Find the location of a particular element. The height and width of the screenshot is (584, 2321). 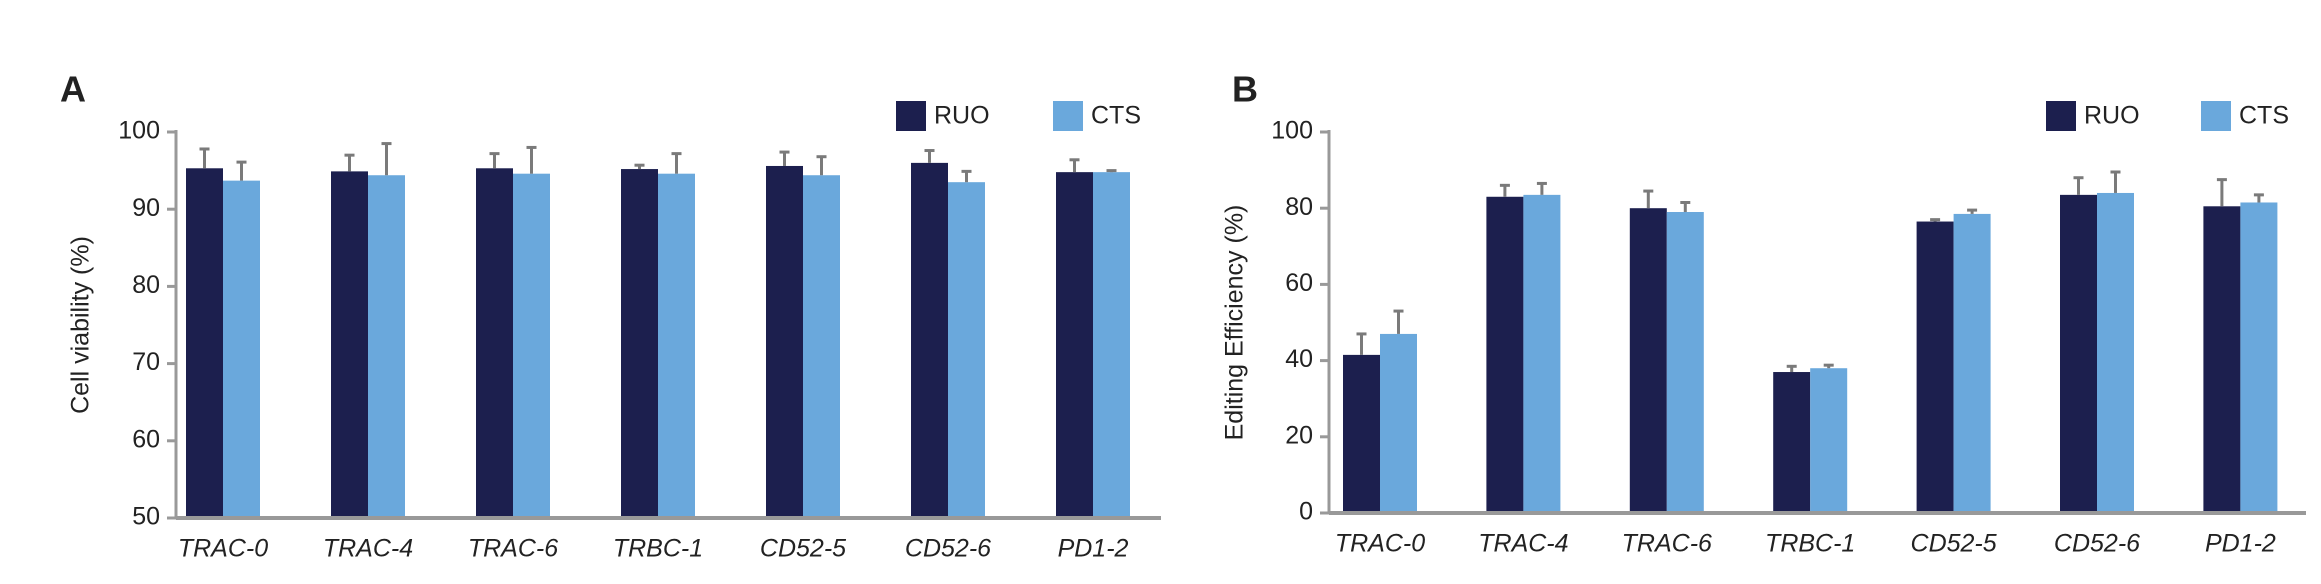

y-tick-label: 70 is located at coordinates (146, 362).